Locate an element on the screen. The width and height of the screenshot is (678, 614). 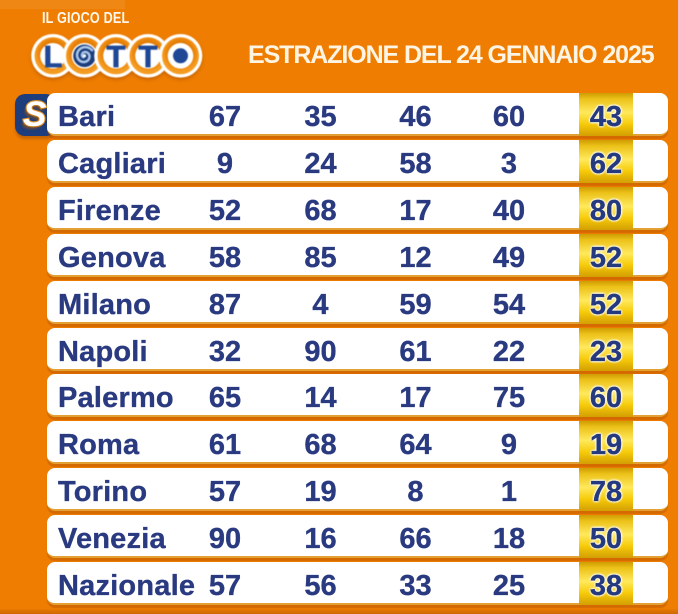
svg-text: L is located at coordinates (53, 56).